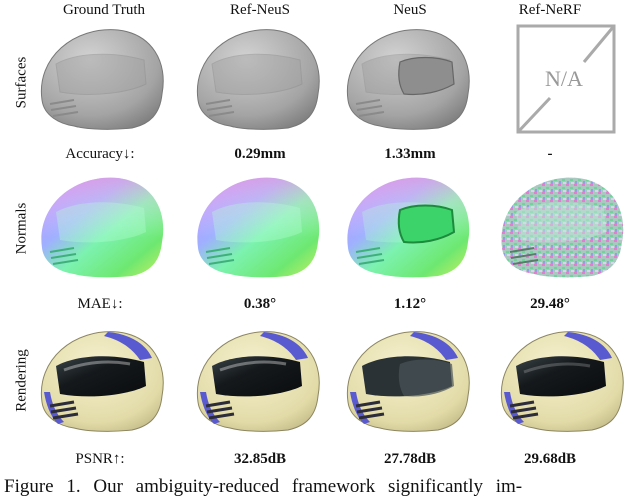 The width and height of the screenshot is (640, 498). What do you see at coordinates (410, 381) in the screenshot?
I see `rendering-neus` at bounding box center [410, 381].